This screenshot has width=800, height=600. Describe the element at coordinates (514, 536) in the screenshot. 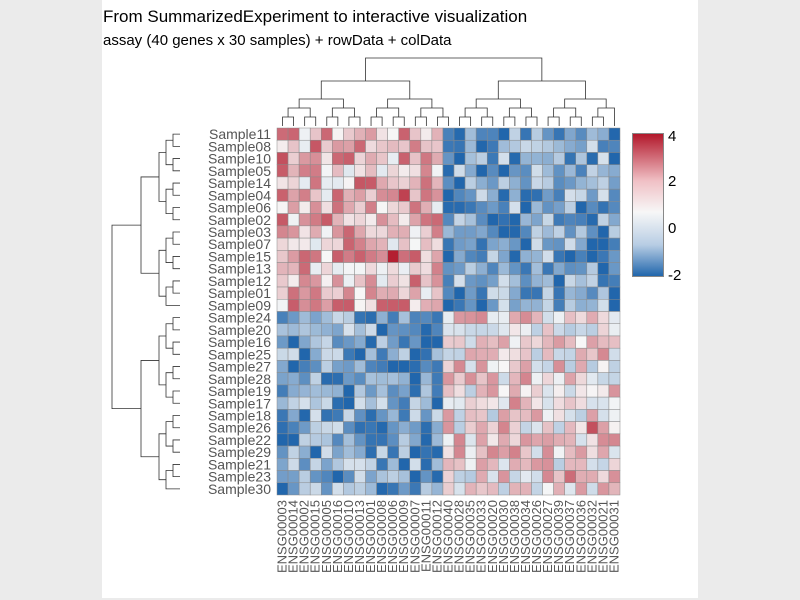

I see `column-label: ENSG00038` at that location.